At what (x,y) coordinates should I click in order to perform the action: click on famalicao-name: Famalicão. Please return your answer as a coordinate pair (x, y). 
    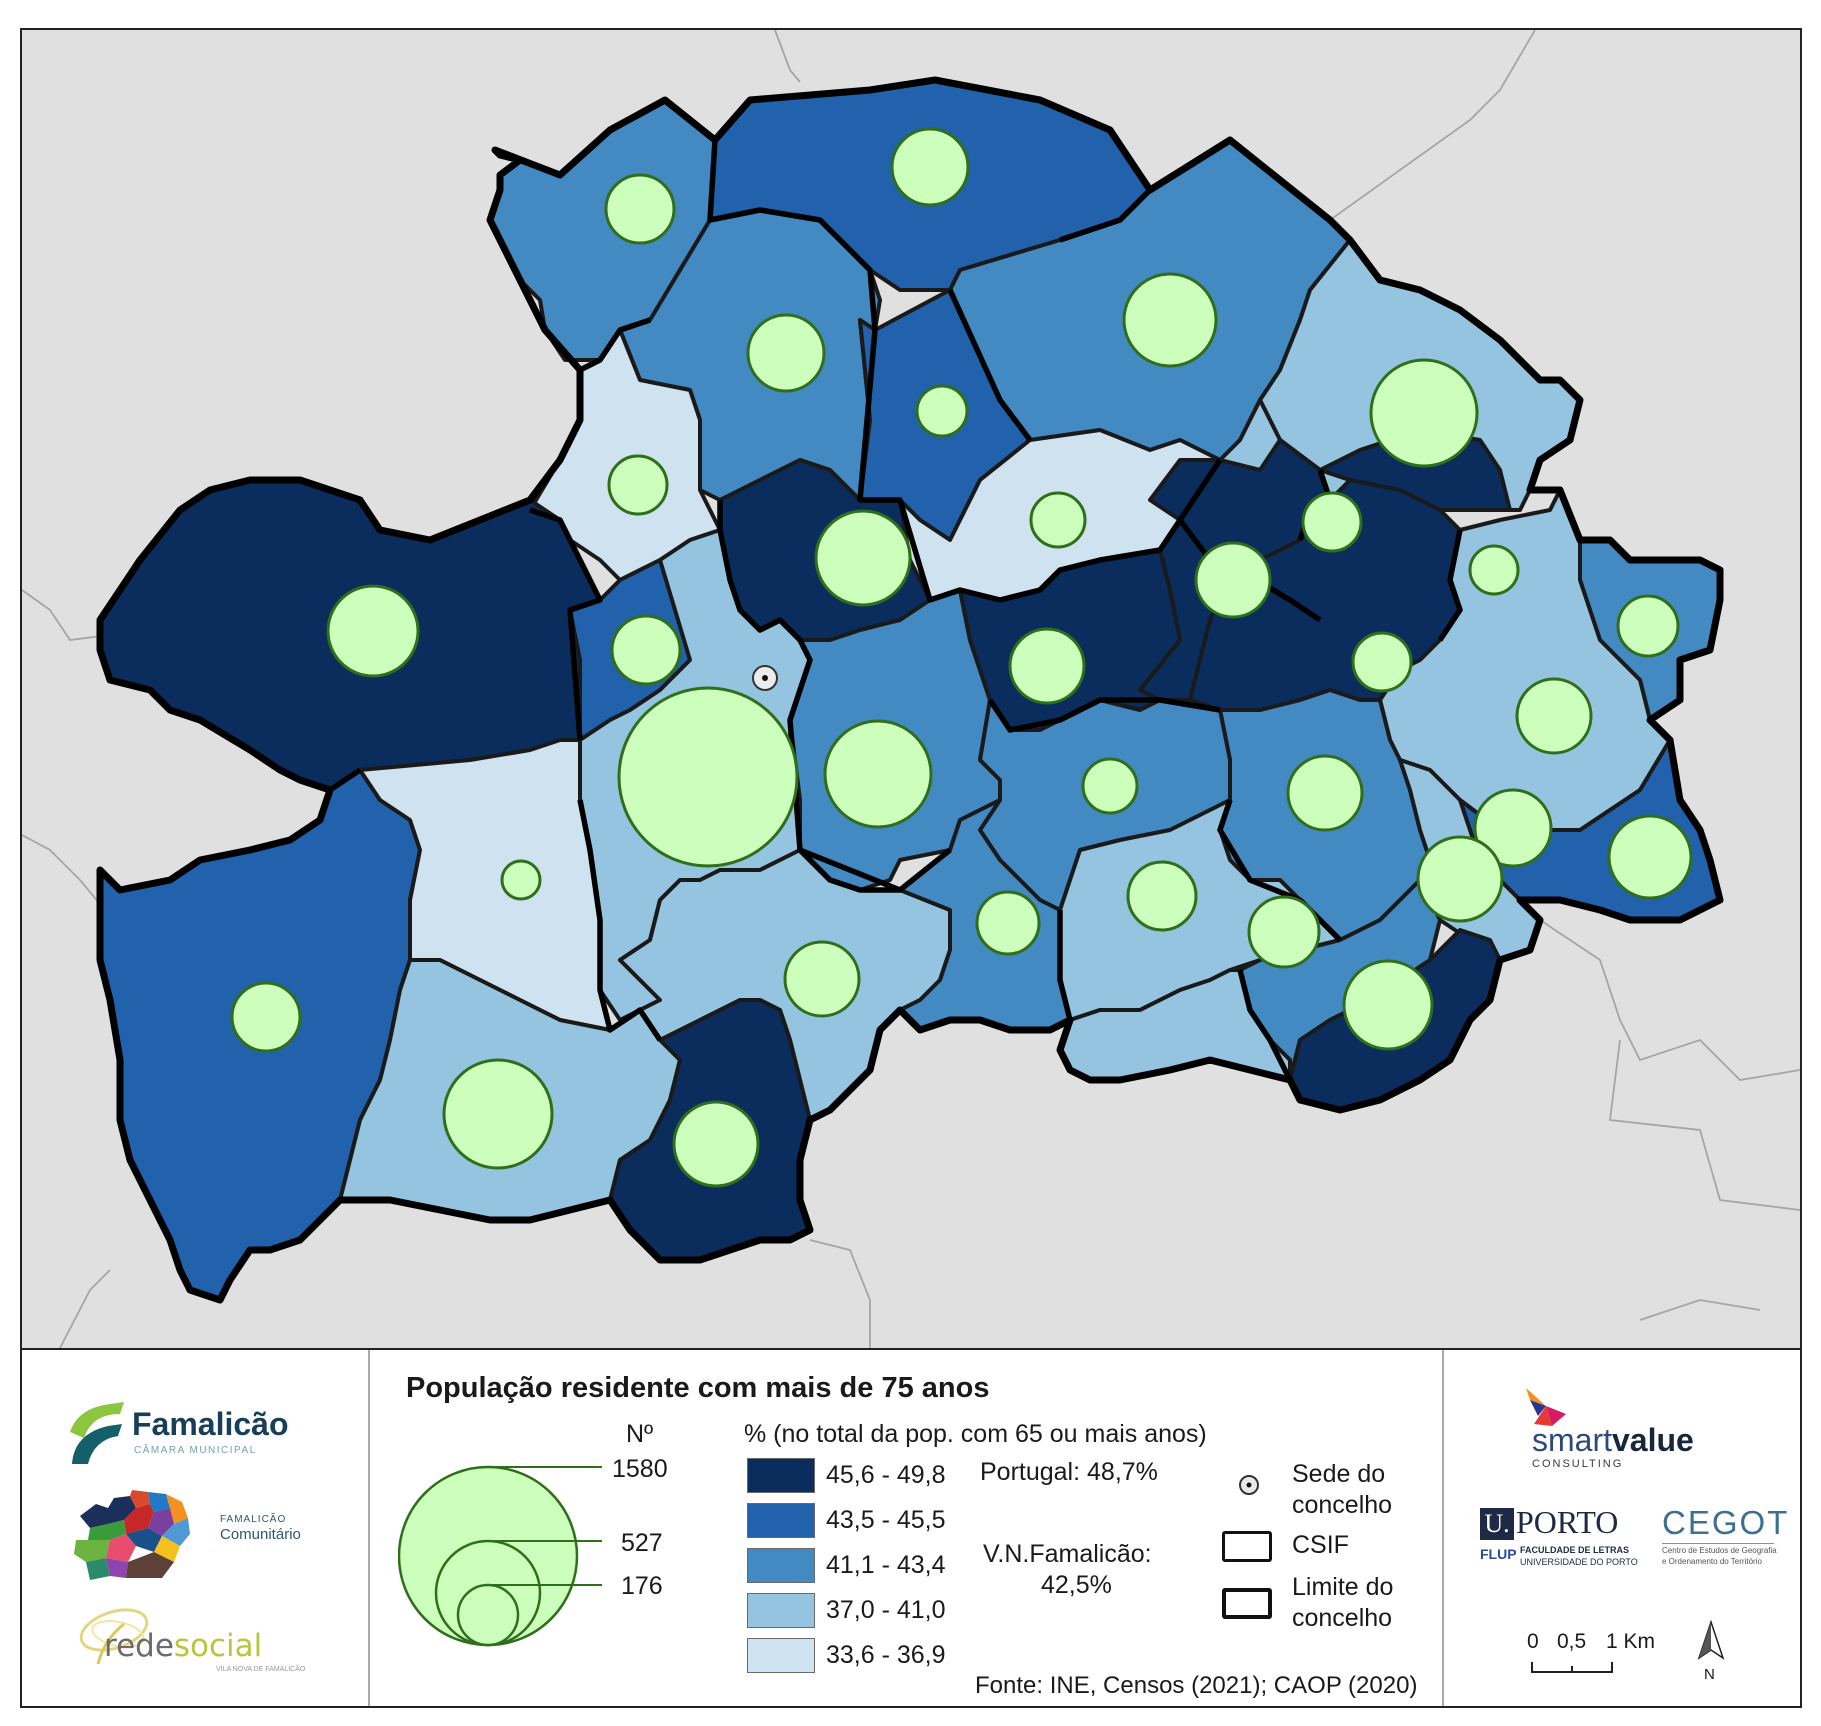
    Looking at the image, I should click on (210, 1424).